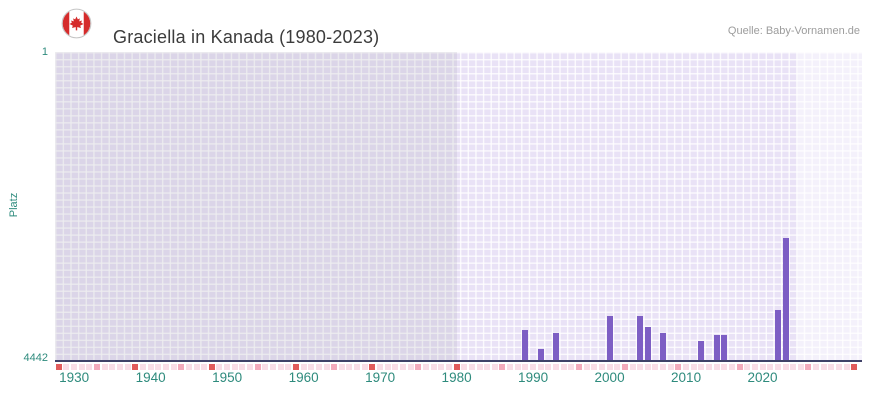 This screenshot has height=402, width=873. I want to click on canada-flag-icon, so click(76, 23).